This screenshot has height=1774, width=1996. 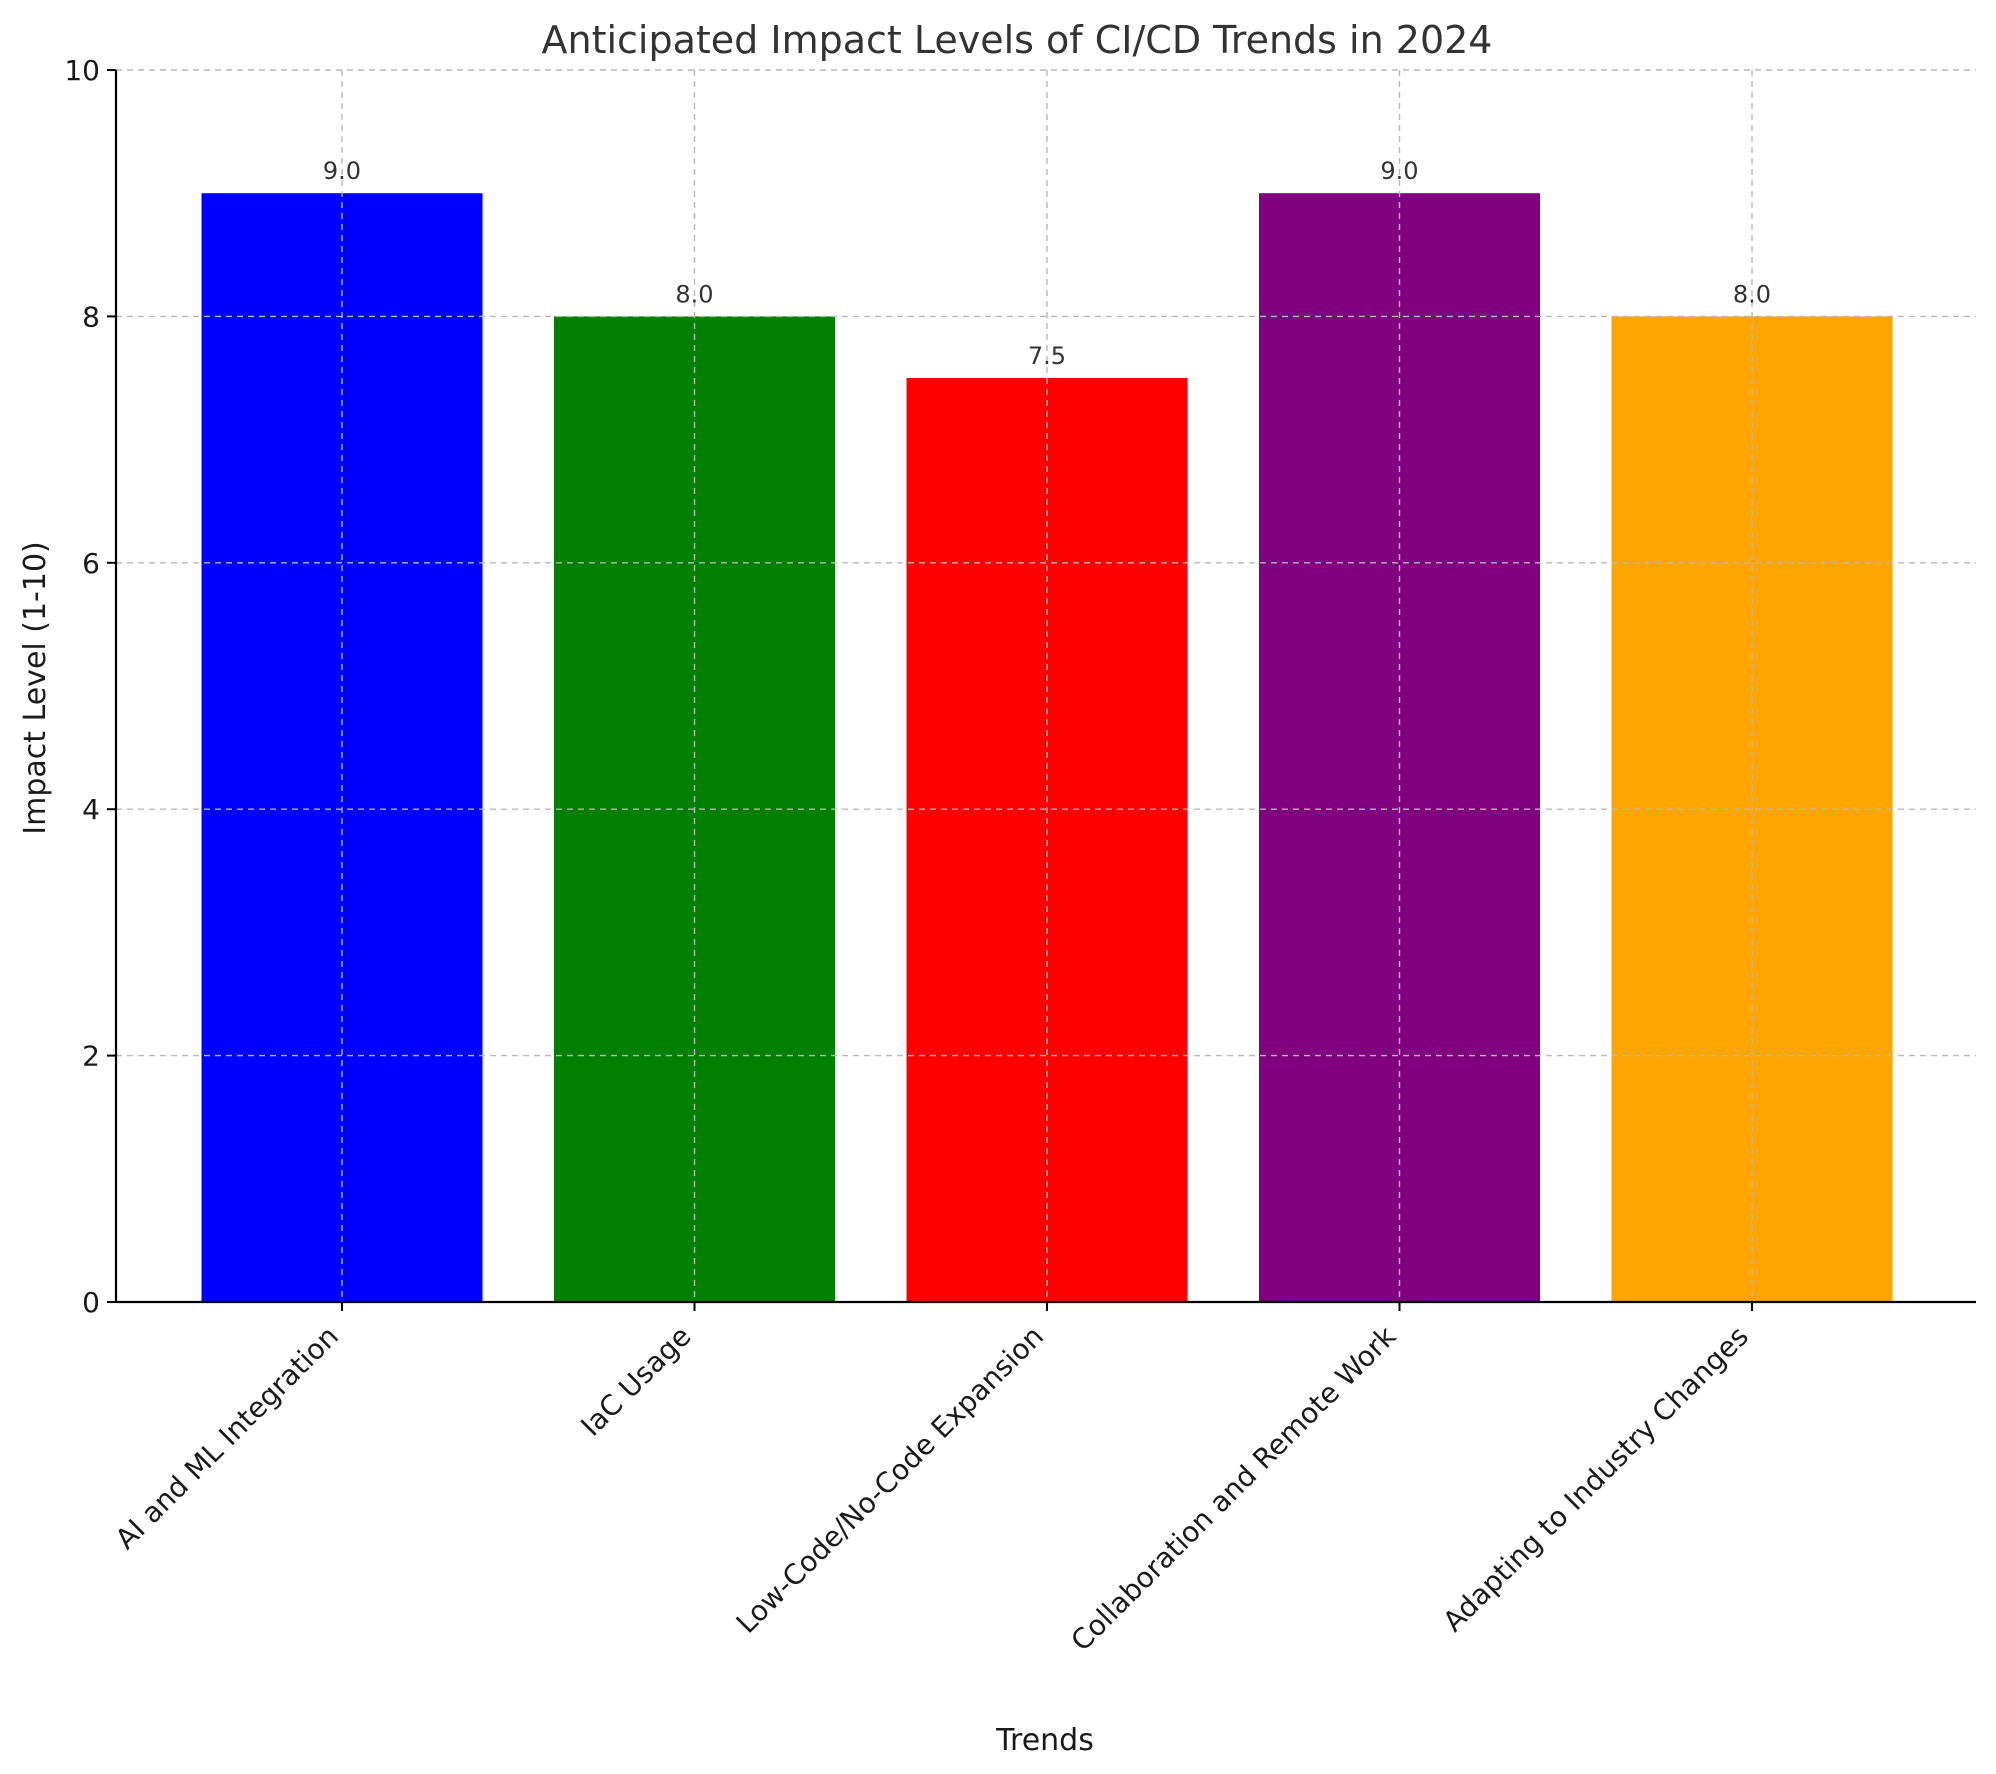 I want to click on bar-value-label-5: 8.0, so click(x=1752, y=294).